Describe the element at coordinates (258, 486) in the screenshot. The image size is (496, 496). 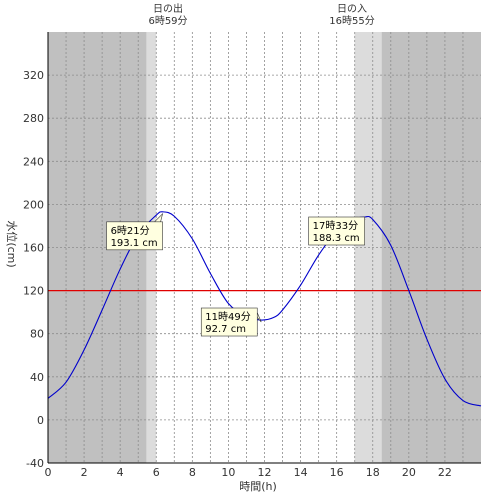
I see `x-axis-label: 時間(h)` at that location.